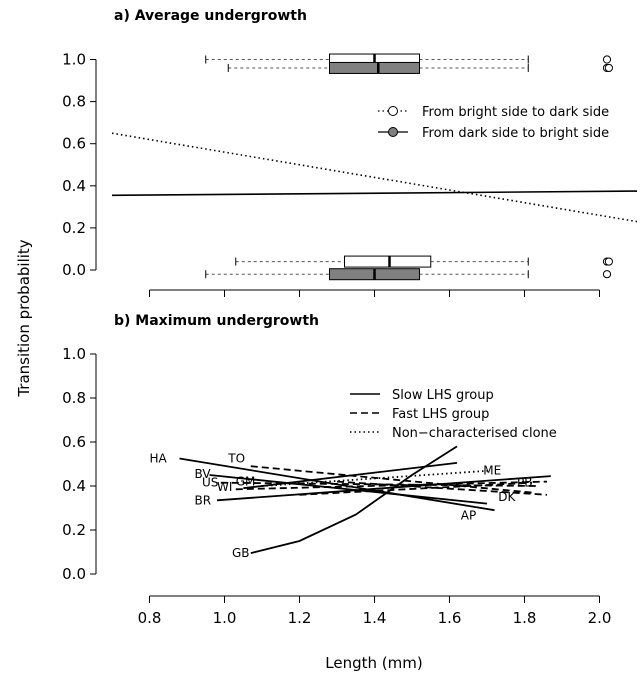 Image resolution: width=642 pixels, height=676 pixels. What do you see at coordinates (474, 433) in the screenshot?
I see `legend-label: Non−characterised clone` at bounding box center [474, 433].